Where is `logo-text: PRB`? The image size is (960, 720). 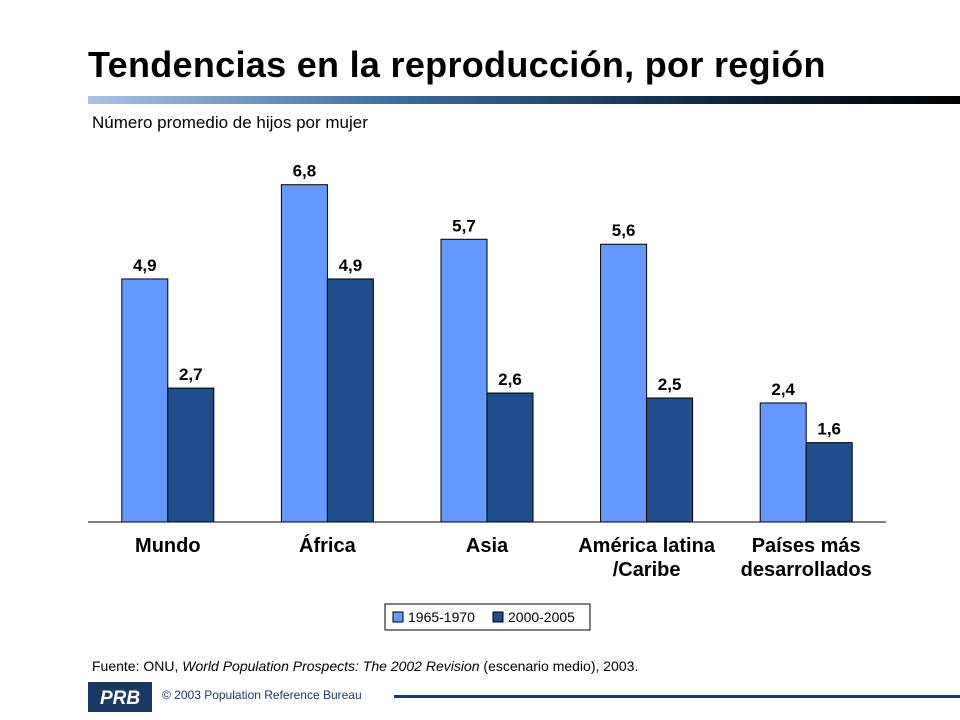
logo-text: PRB is located at coordinates (120, 698).